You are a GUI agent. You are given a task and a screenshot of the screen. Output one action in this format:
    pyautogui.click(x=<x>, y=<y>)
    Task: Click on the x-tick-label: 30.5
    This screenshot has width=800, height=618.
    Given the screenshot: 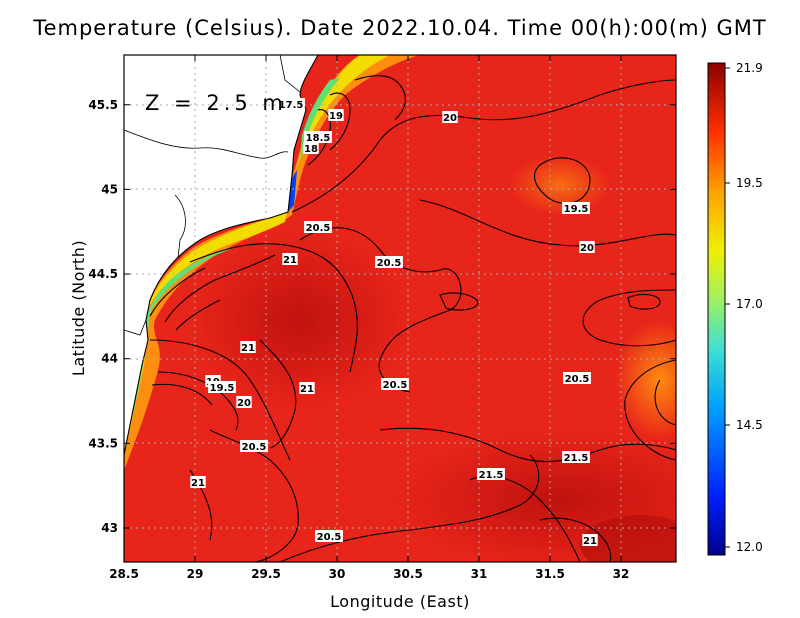 What is the action you would take?
    pyautogui.click(x=408, y=574)
    